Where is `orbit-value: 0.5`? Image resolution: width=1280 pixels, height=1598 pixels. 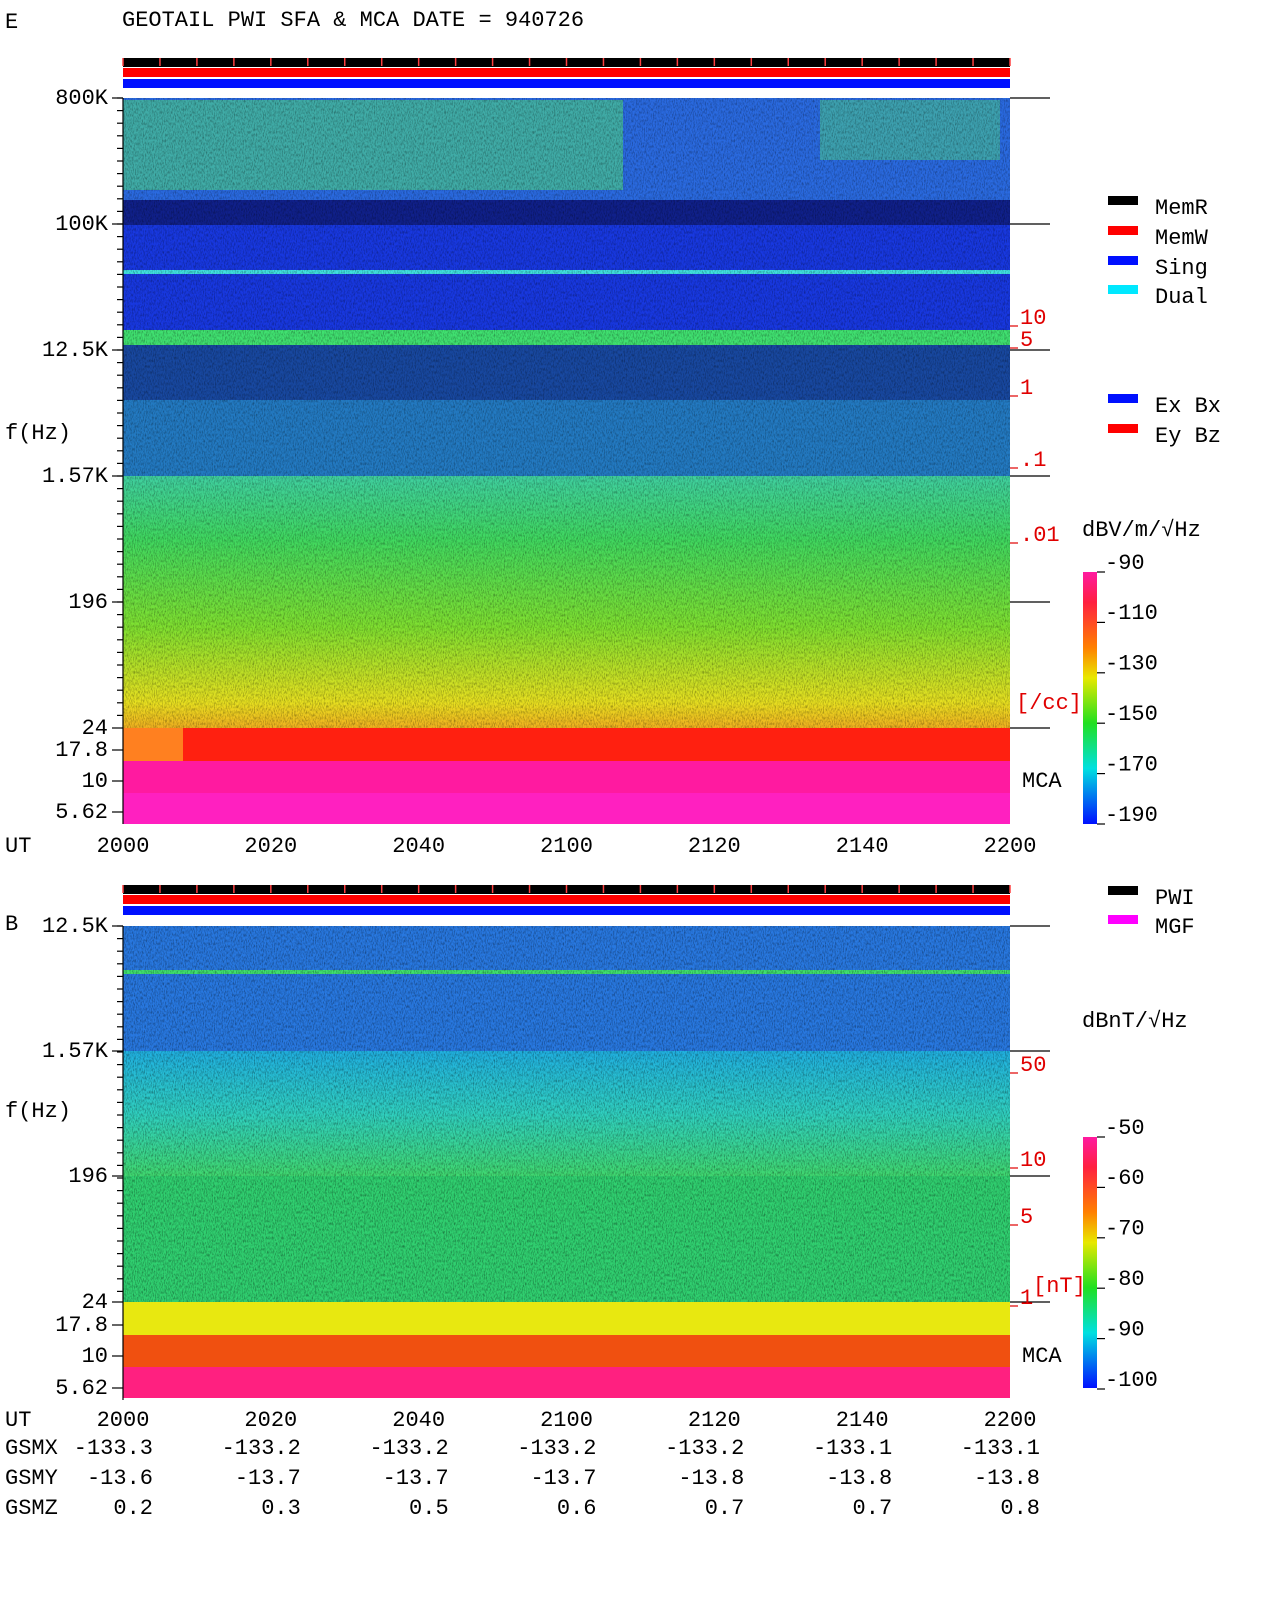
orbit-value: 0.5 is located at coordinates (429, 1508).